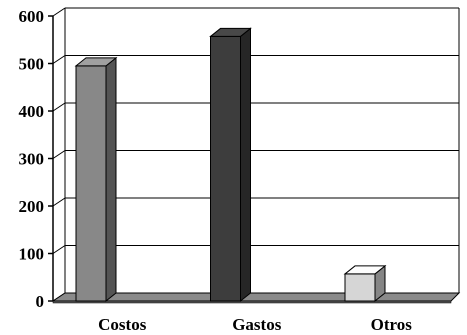 The image size is (467, 335). What do you see at coordinates (32, 254) in the screenshot?
I see `y-tick-label: 100` at bounding box center [32, 254].